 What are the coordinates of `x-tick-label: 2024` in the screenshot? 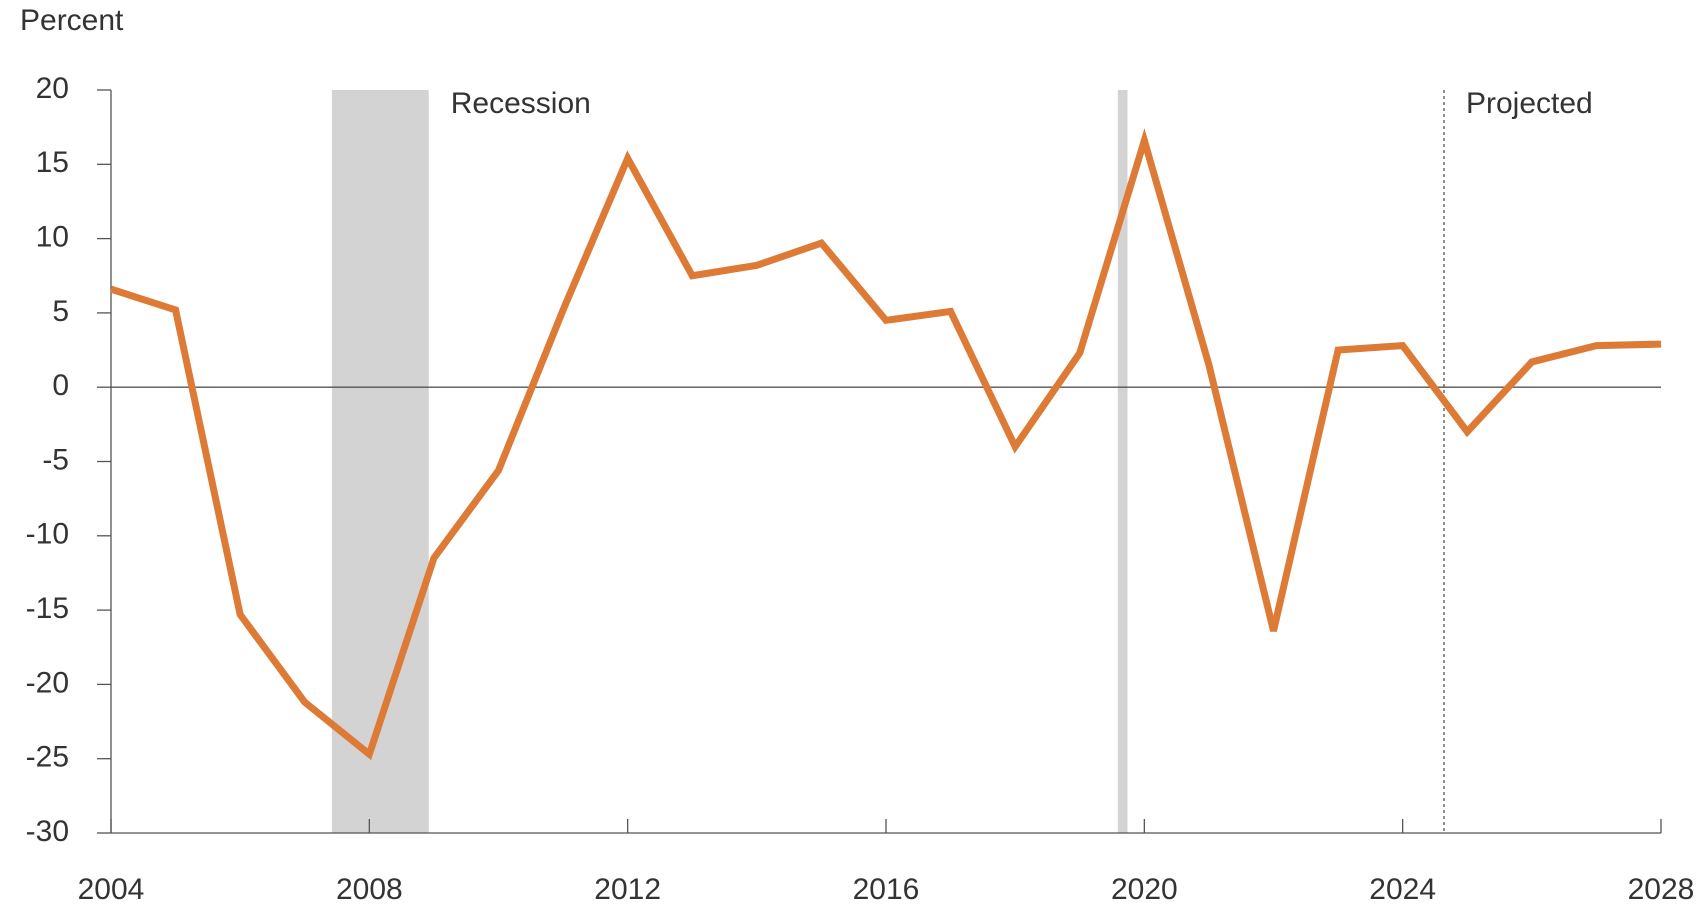 It's located at (1402, 889).